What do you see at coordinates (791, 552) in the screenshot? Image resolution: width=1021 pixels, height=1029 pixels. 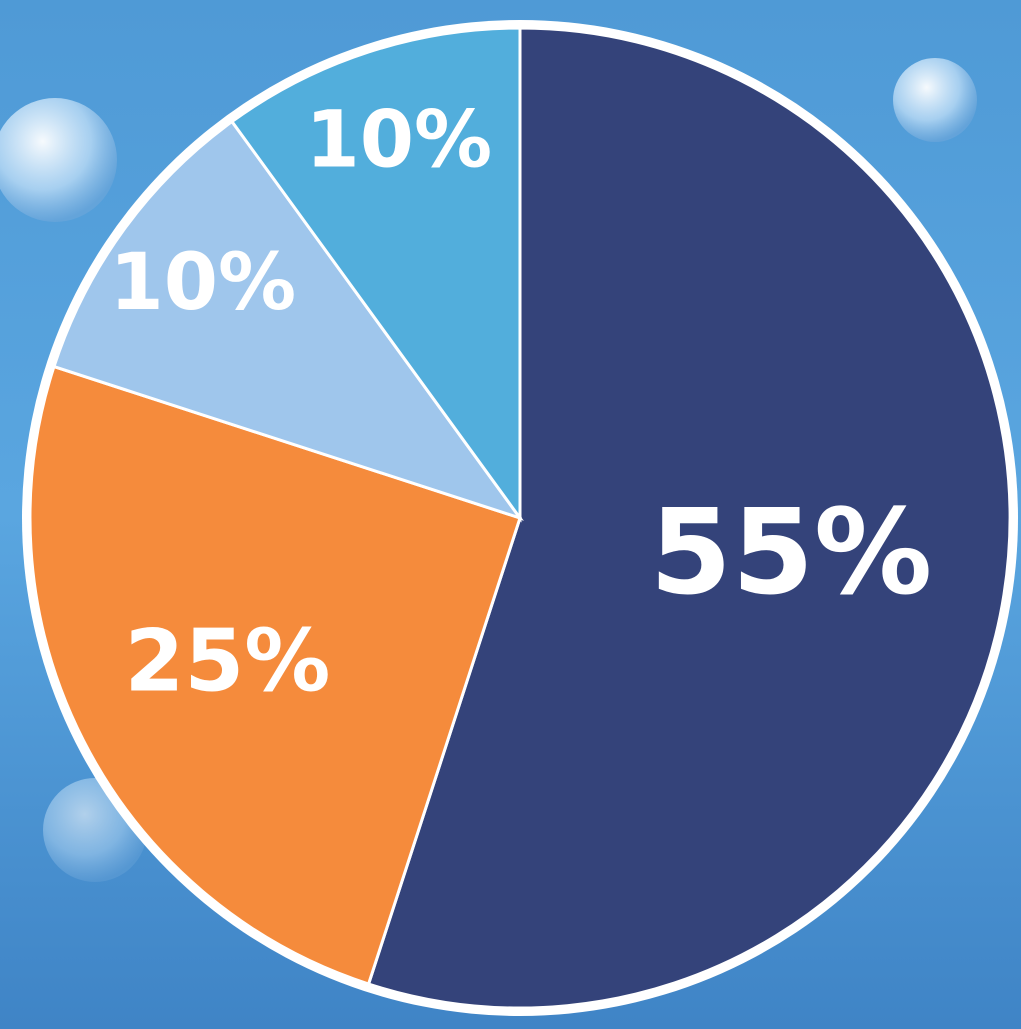 I see `data-label: 55%` at bounding box center [791, 552].